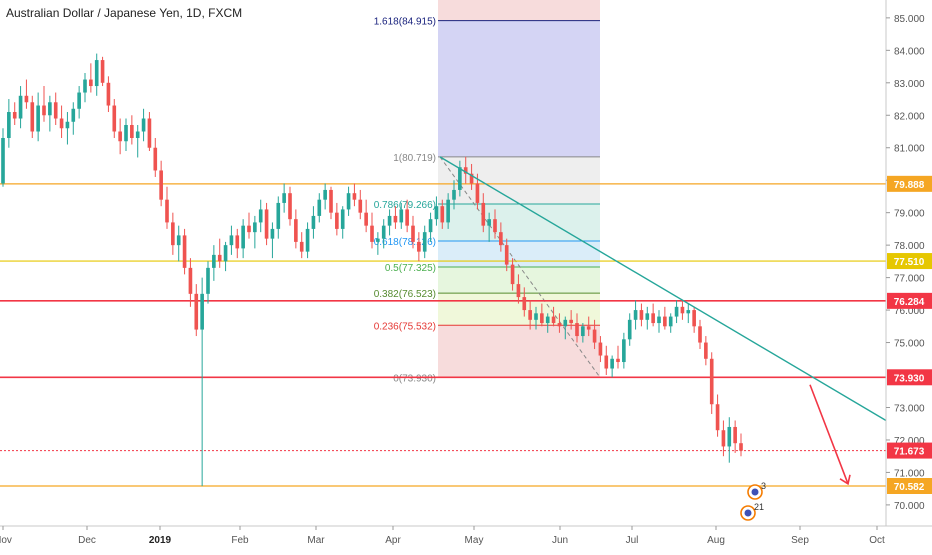  I want to click on price-label-text: 76.284, so click(909, 302).